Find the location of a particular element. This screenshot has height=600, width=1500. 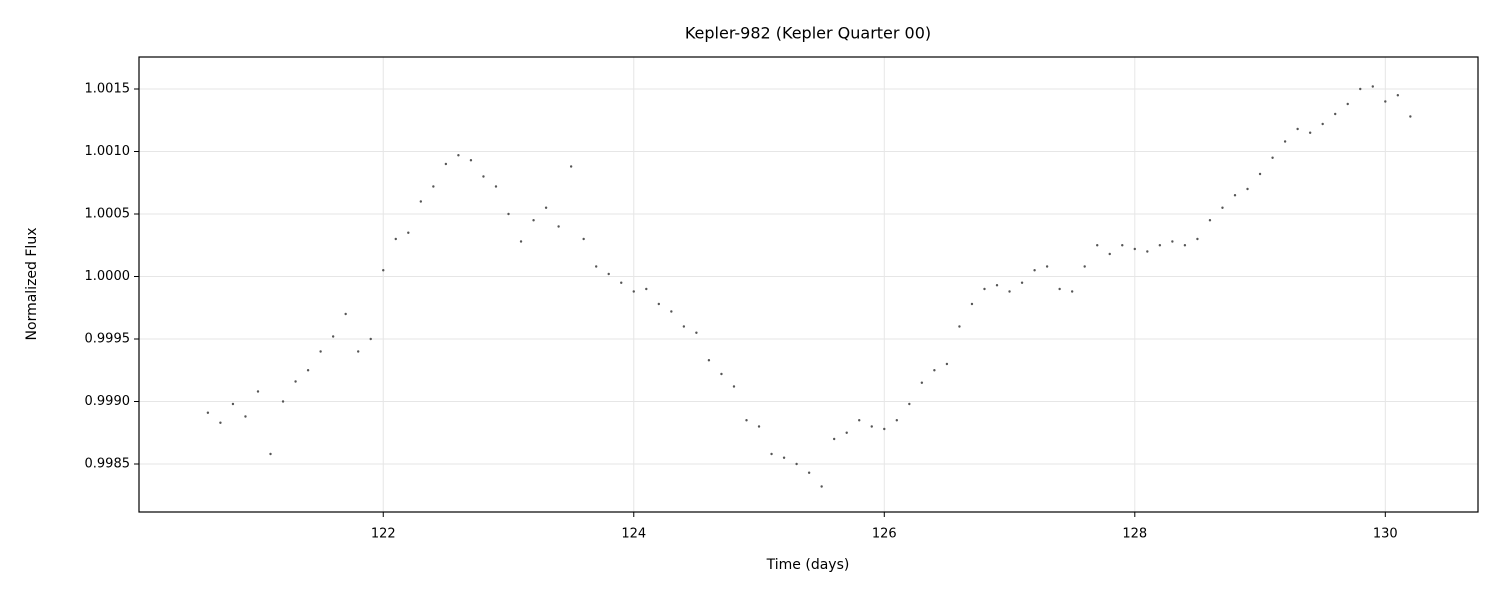

y-tick-label: 1.0010 is located at coordinates (108, 151).